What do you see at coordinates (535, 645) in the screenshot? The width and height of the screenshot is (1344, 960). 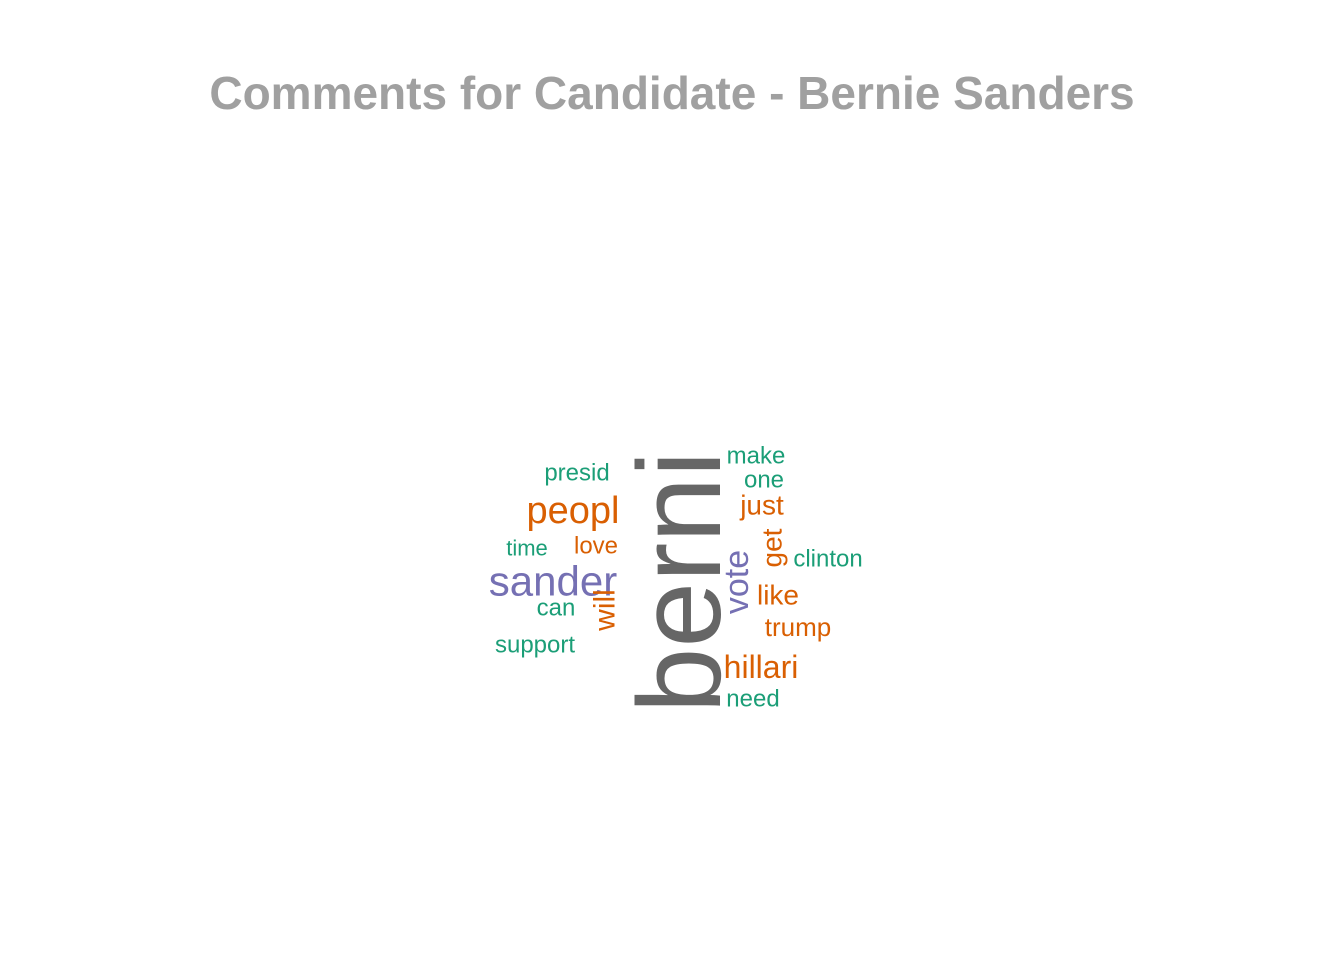 I see `word-support: support` at bounding box center [535, 645].